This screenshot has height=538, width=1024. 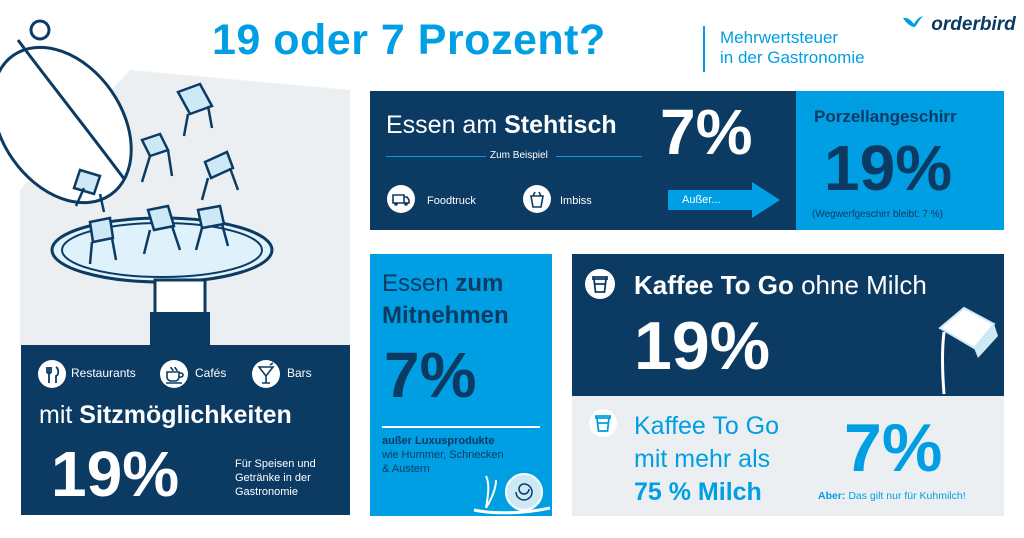 I want to click on porzellan-percent: 19%, so click(x=888, y=168).